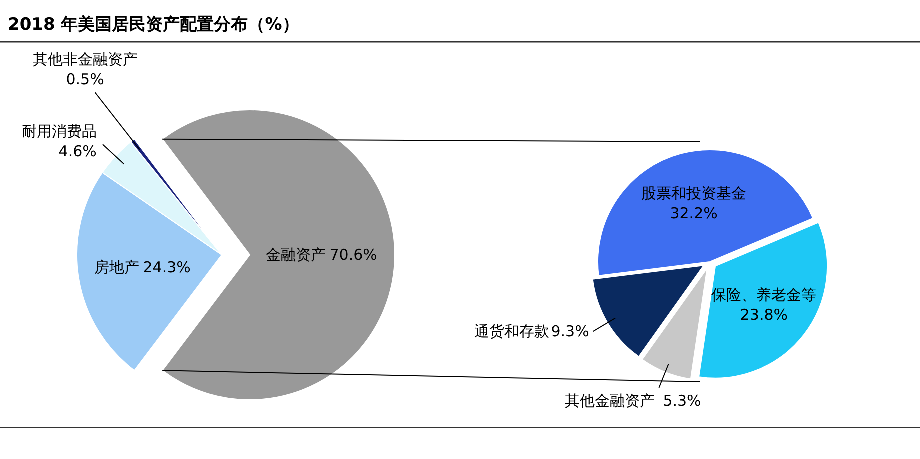 This screenshot has height=459, width=920. What do you see at coordinates (154, 25) in the screenshot?
I see `chart-title: 2018 年美国居民资产配置分布（%）` at bounding box center [154, 25].